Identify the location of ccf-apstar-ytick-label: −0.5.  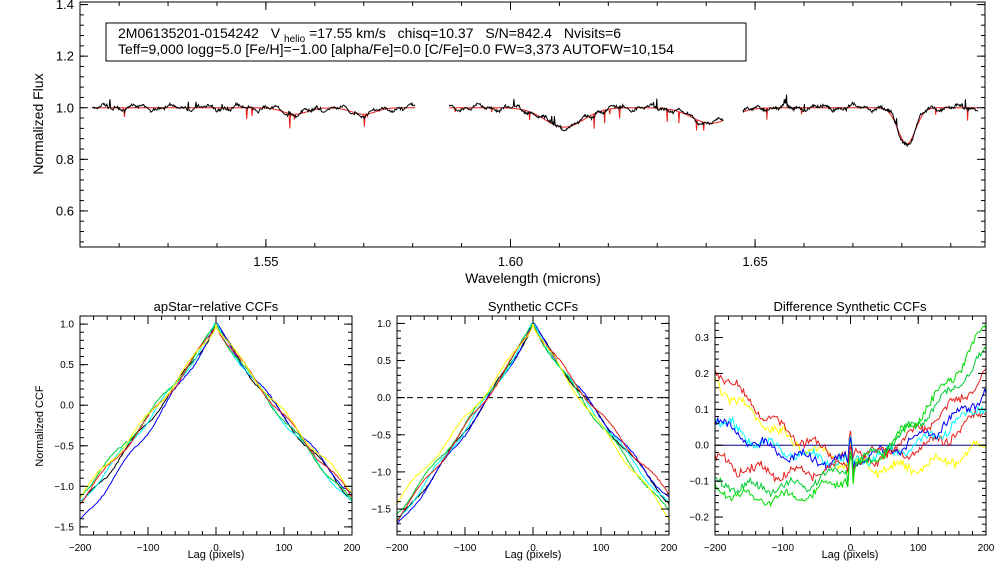
(64, 446).